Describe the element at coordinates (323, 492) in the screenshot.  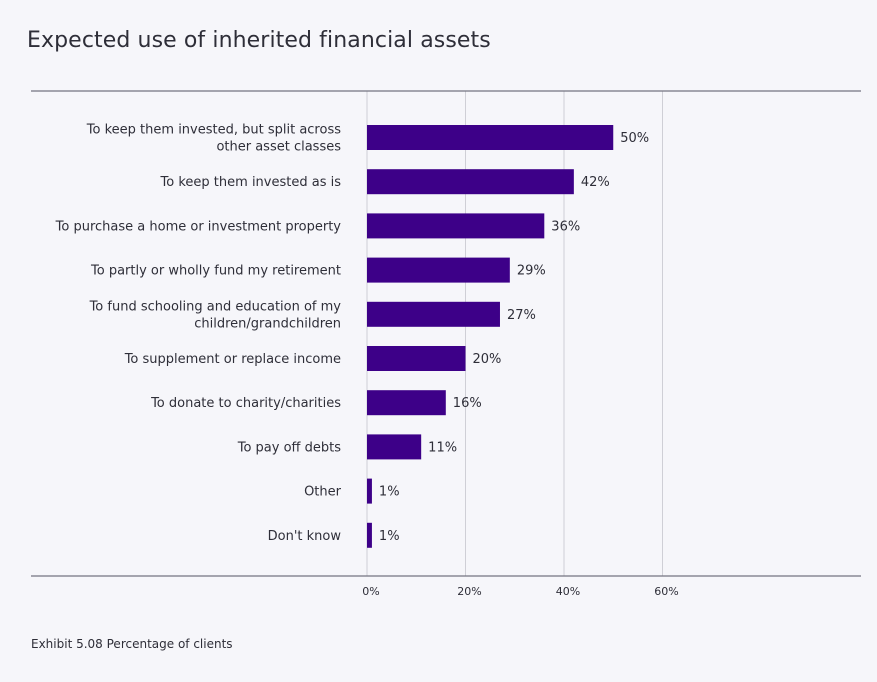
I see `category-label: Other` at that location.